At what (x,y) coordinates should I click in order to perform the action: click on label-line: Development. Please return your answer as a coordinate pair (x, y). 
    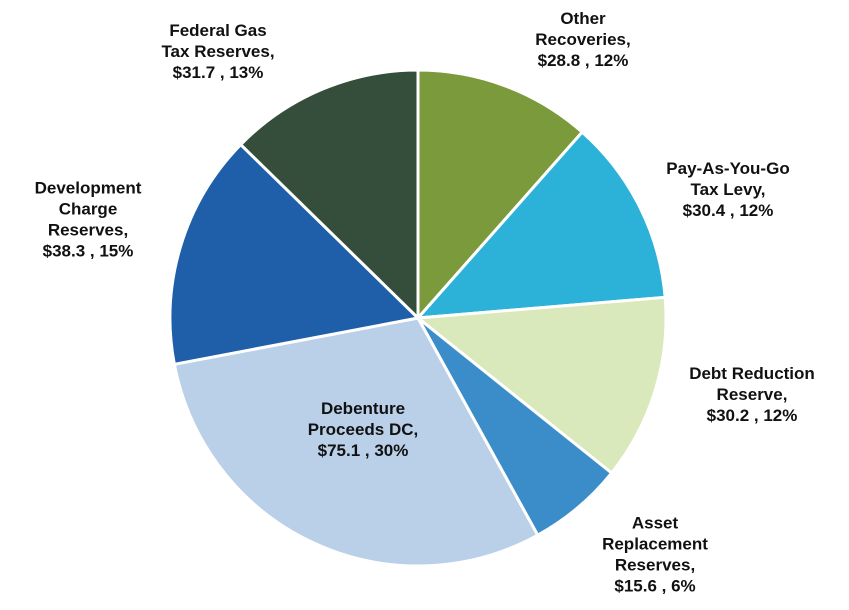
    Looking at the image, I should click on (88, 188).